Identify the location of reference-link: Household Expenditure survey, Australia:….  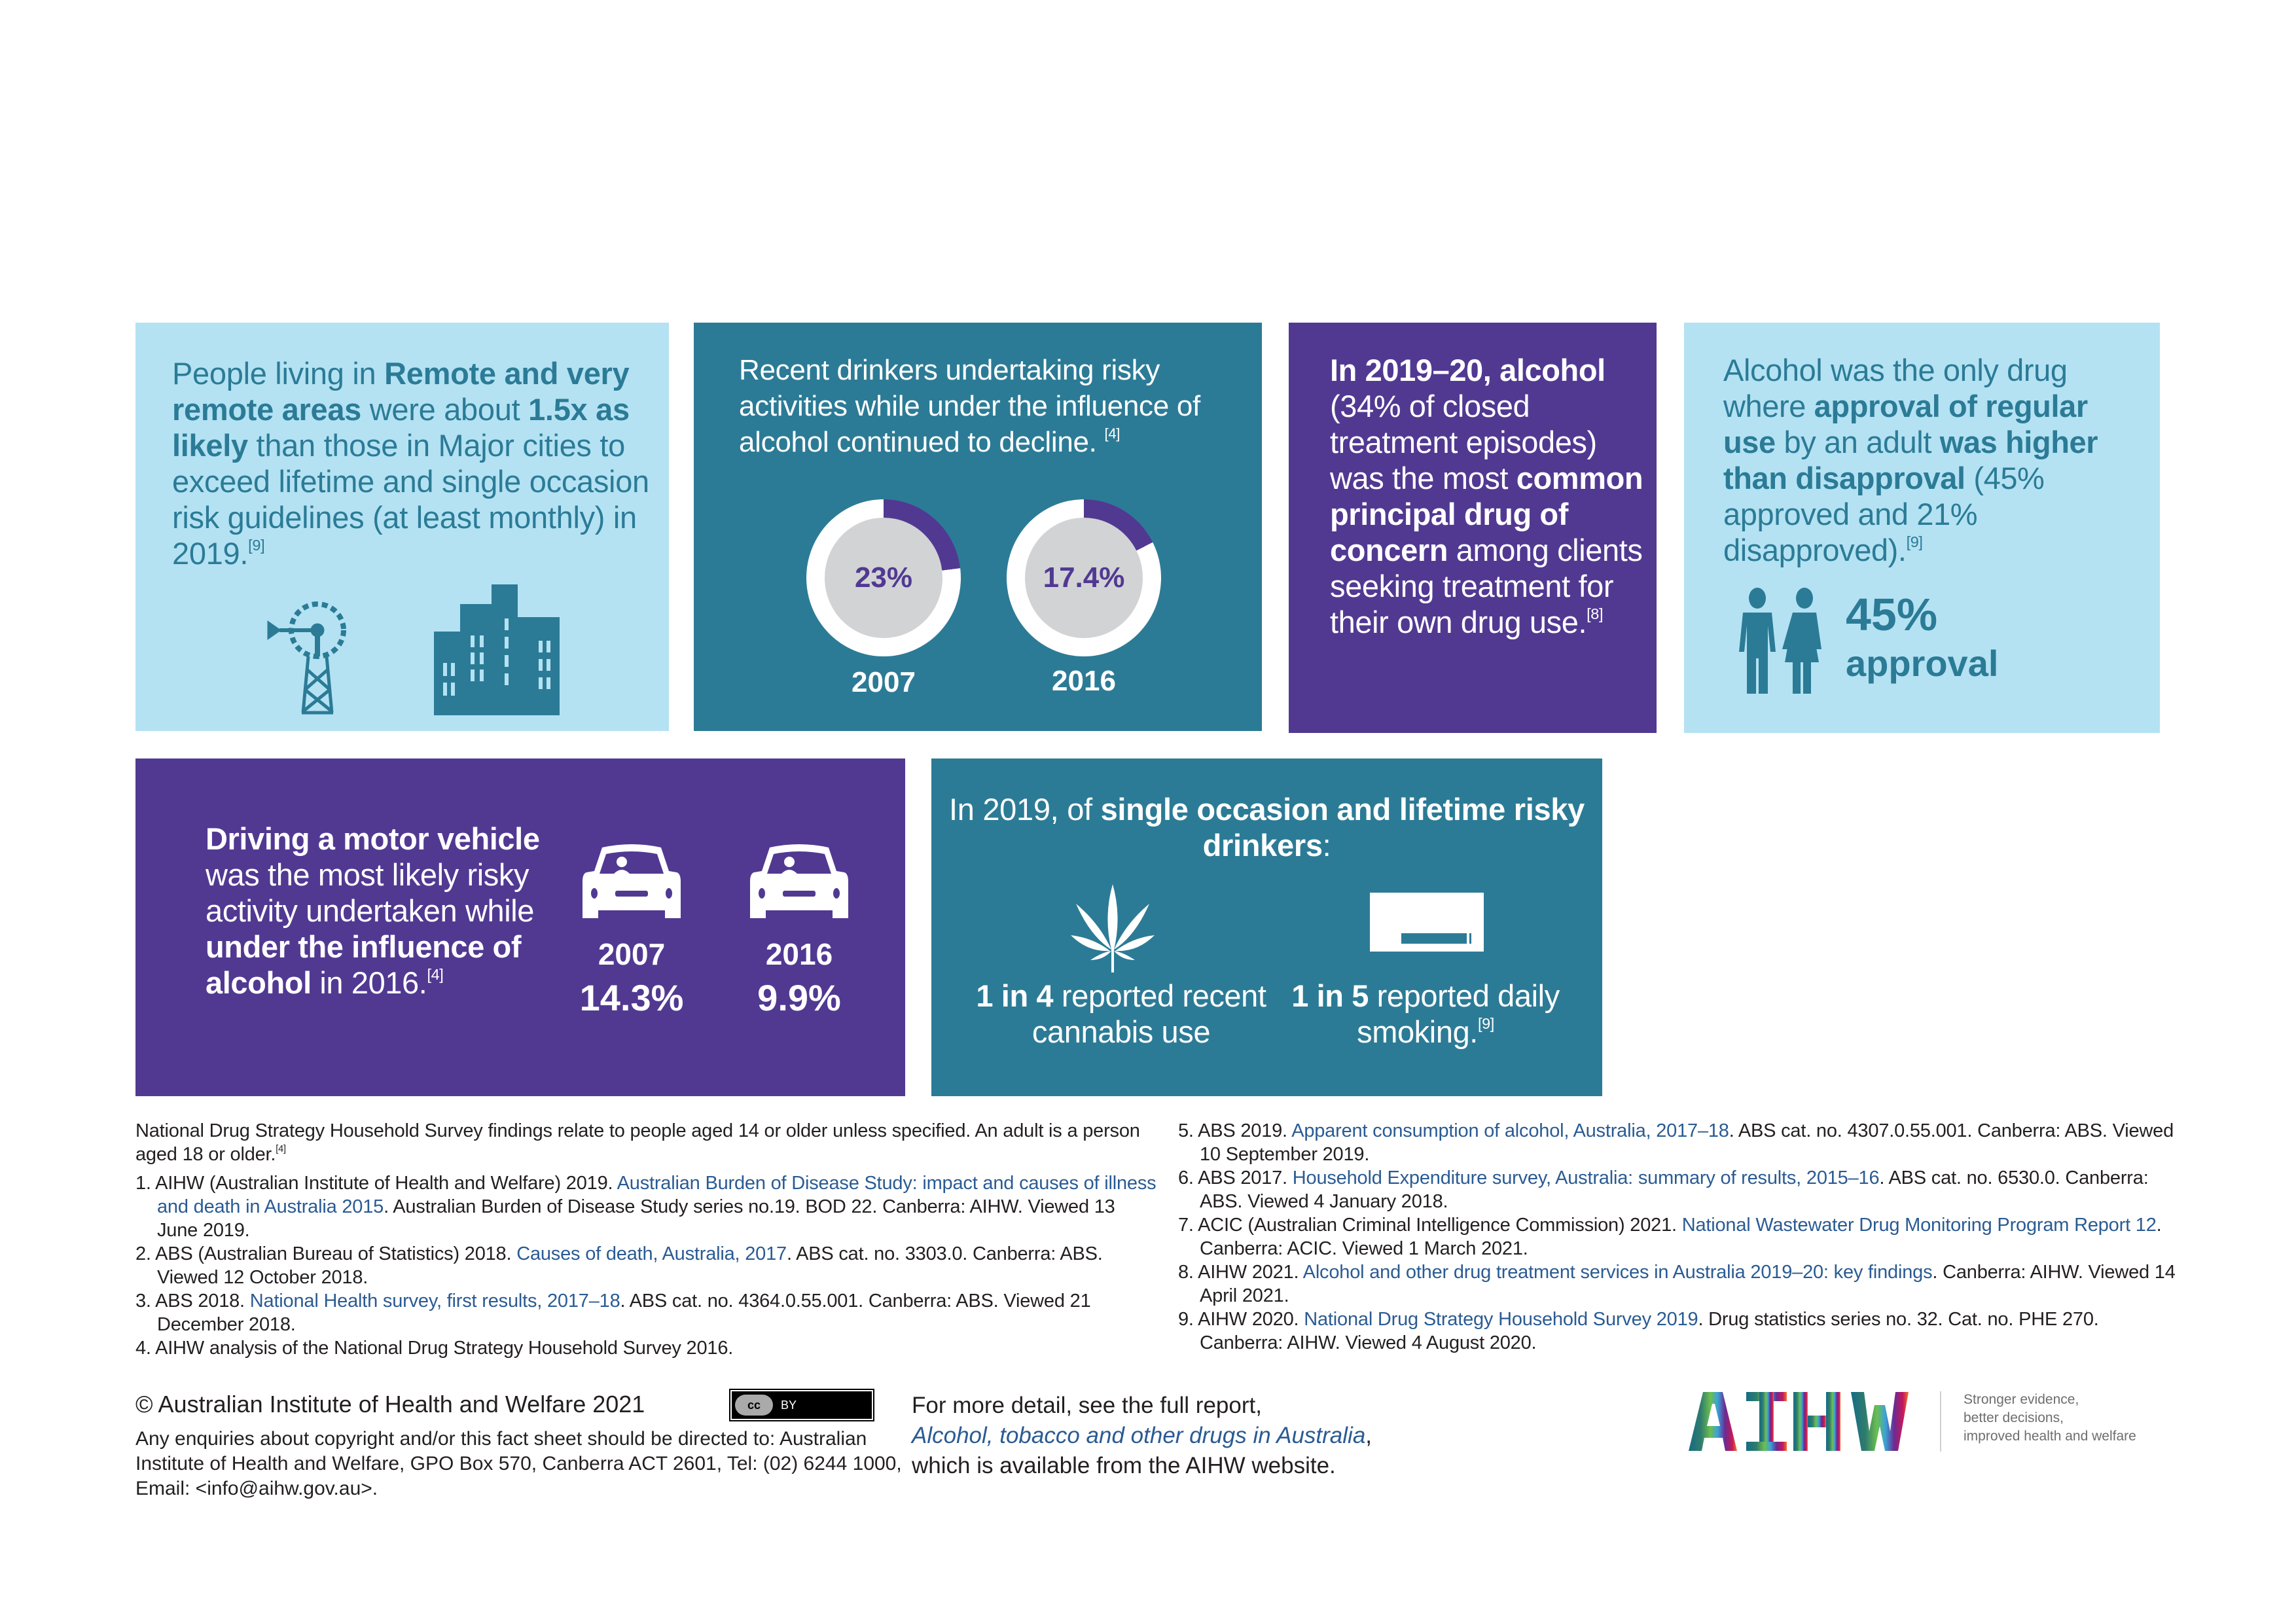
(1586, 1178).